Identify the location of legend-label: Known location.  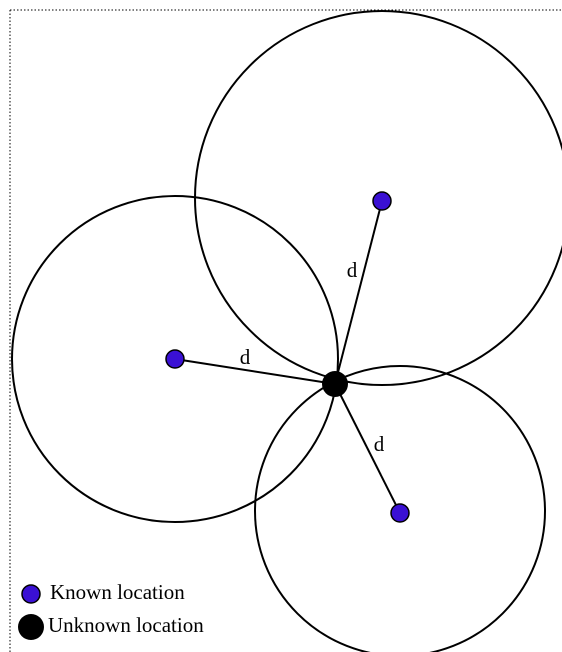
(117, 592).